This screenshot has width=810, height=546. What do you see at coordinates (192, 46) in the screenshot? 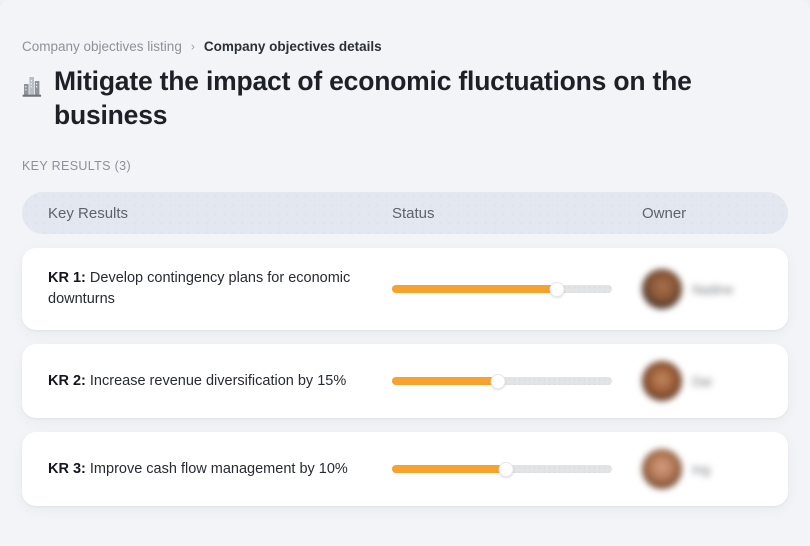
I see `chevron-right-icon: ›` at bounding box center [192, 46].